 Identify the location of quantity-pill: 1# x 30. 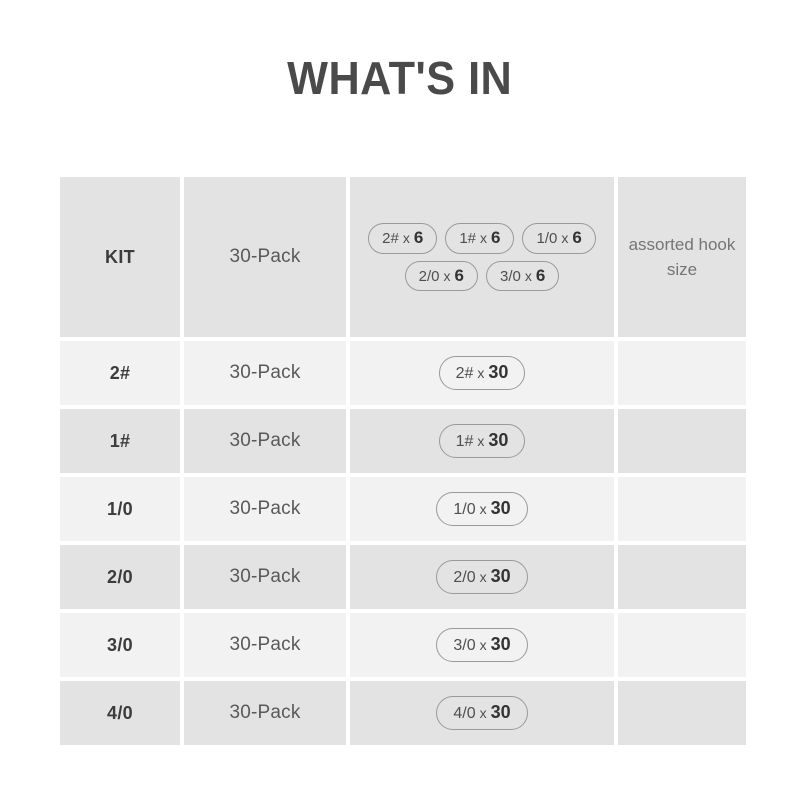
(482, 441).